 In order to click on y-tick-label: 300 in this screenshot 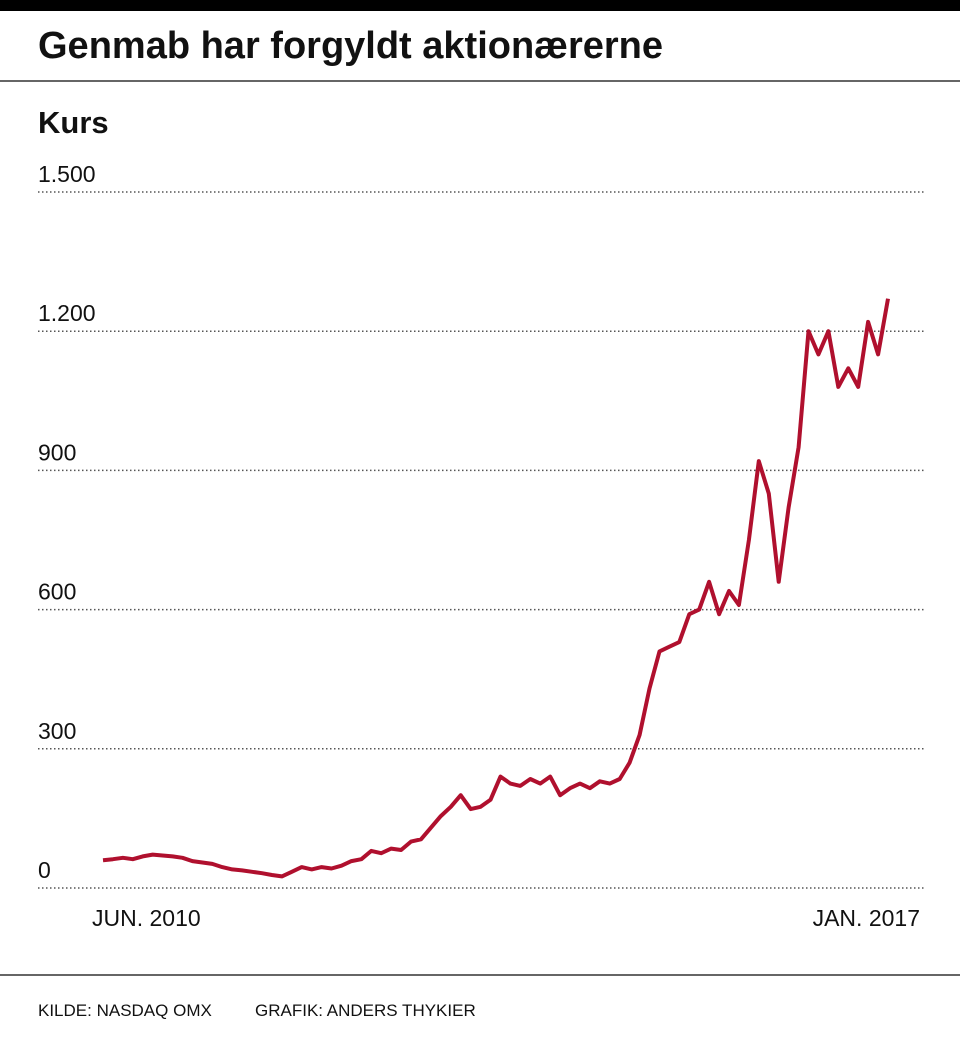, I will do `click(57, 731)`.